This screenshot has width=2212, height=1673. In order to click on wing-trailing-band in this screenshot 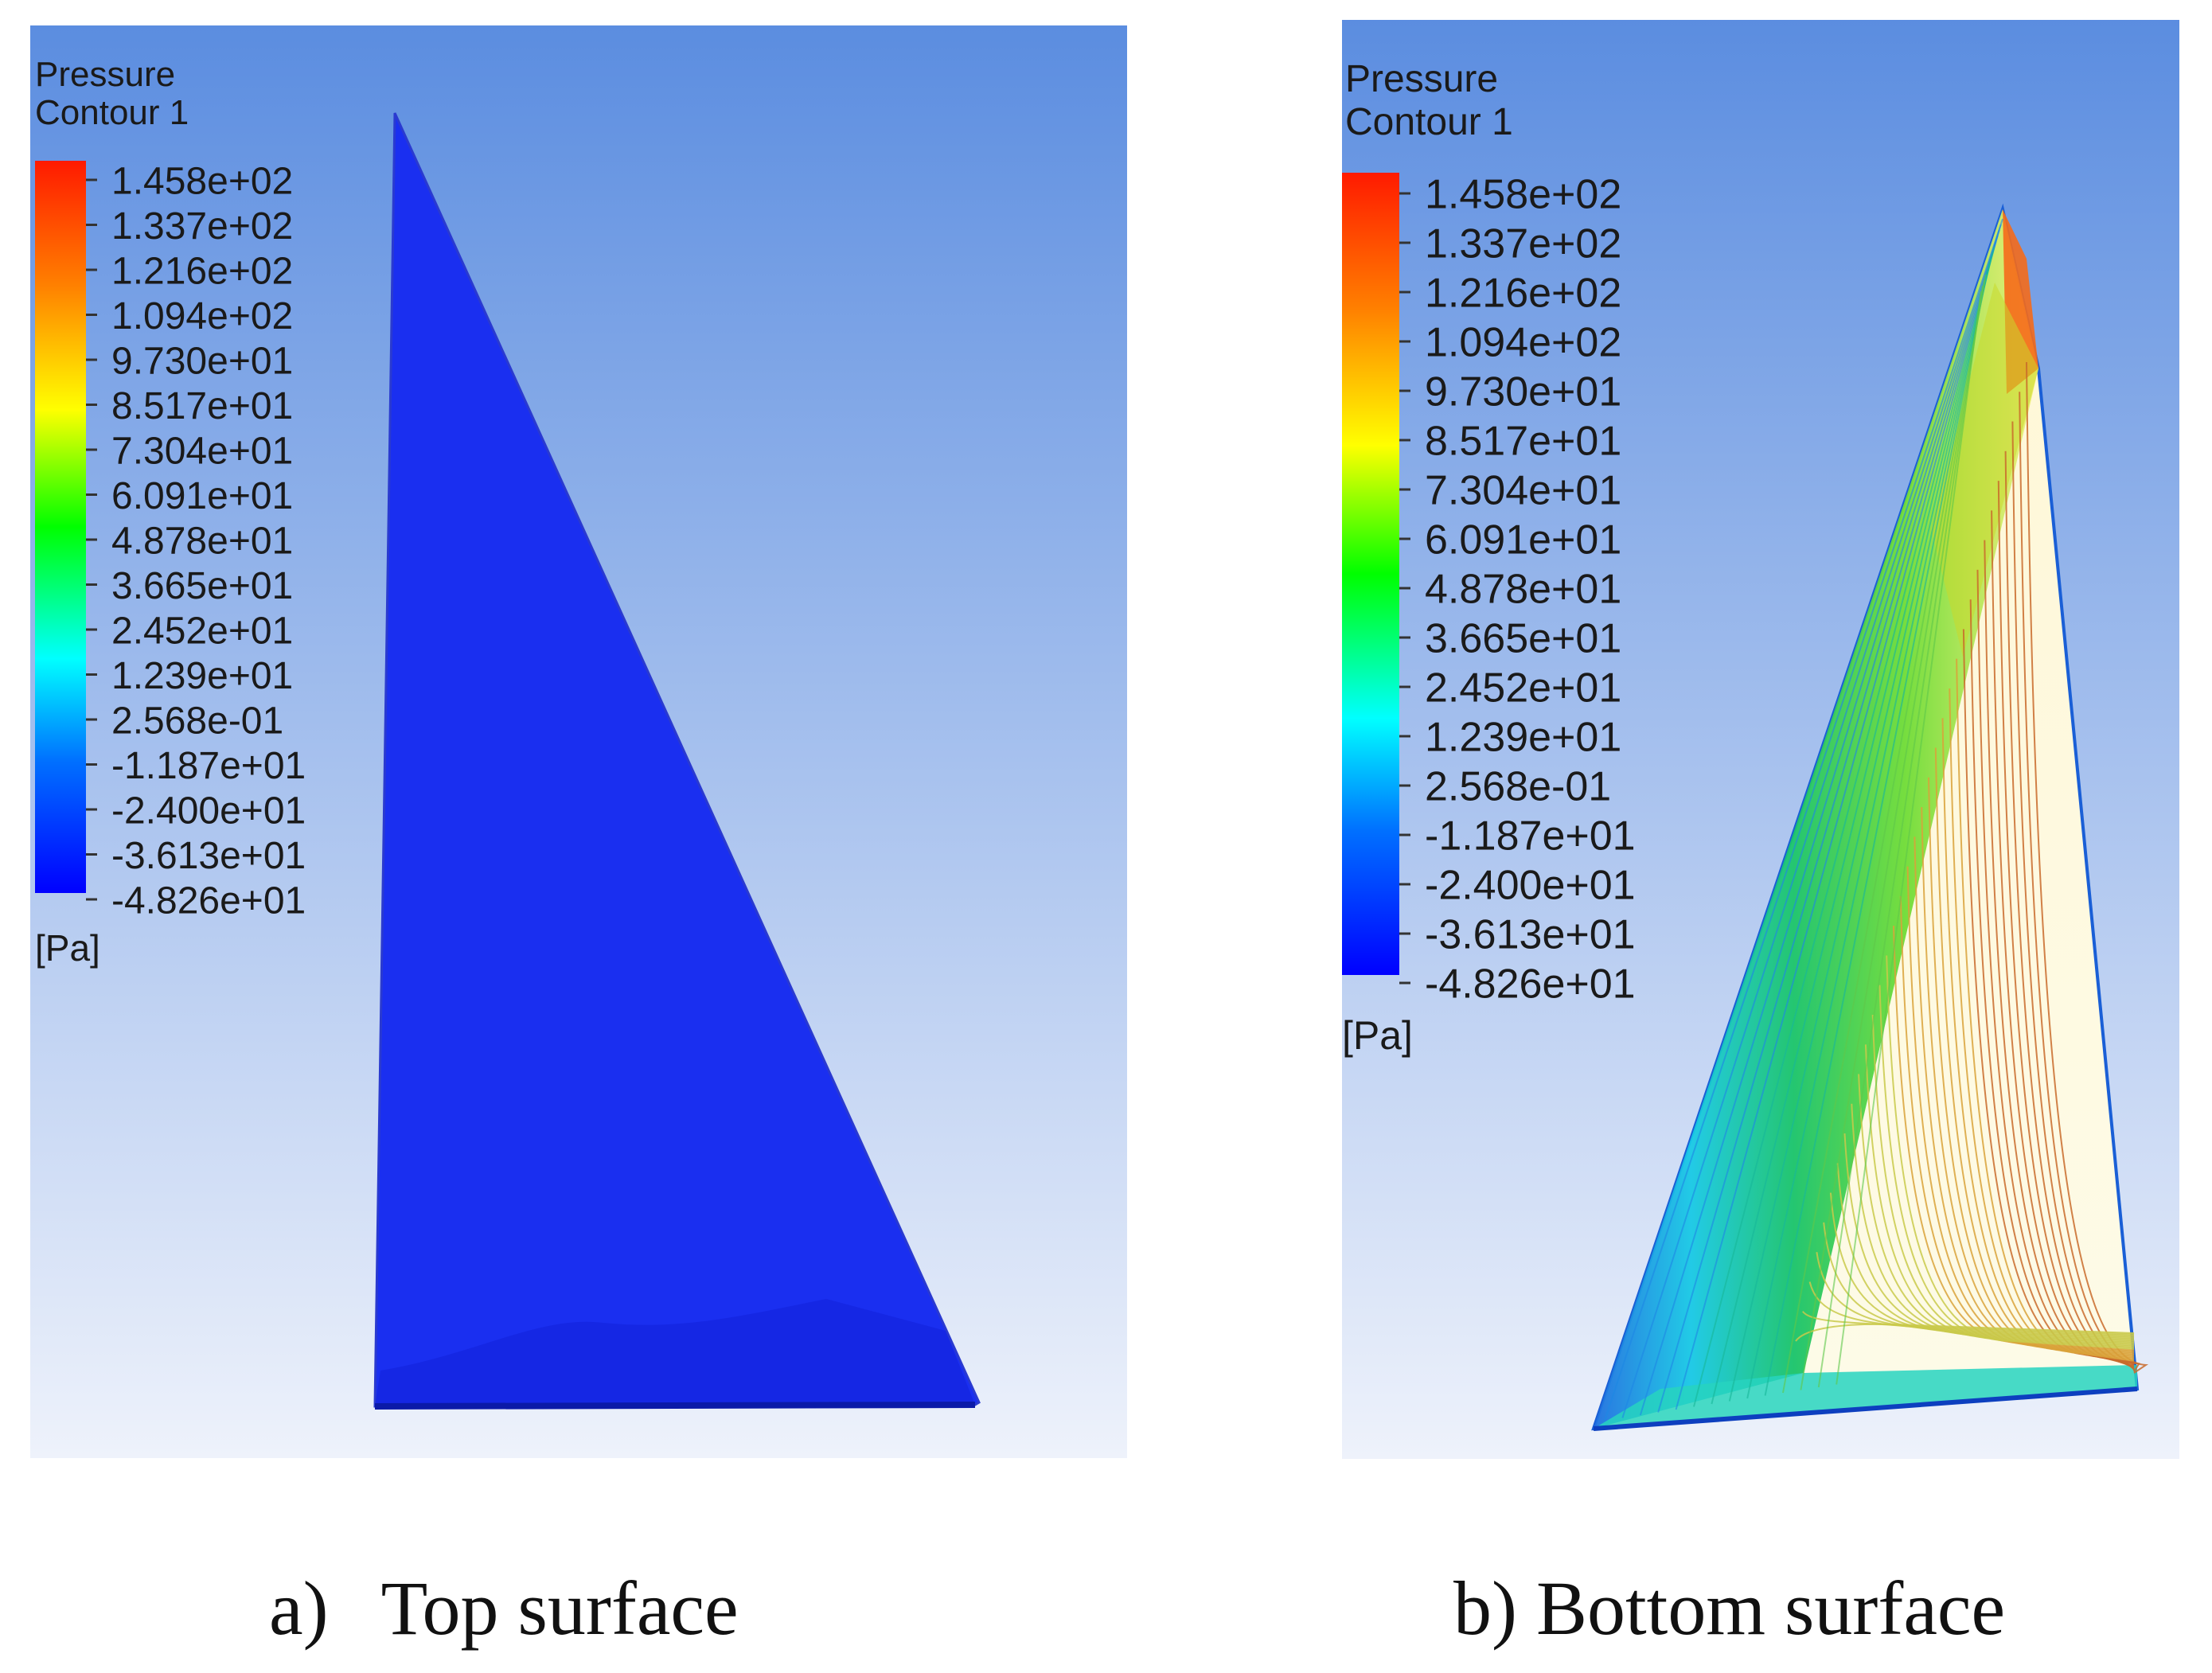, I will do `click(1865, 1397)`.